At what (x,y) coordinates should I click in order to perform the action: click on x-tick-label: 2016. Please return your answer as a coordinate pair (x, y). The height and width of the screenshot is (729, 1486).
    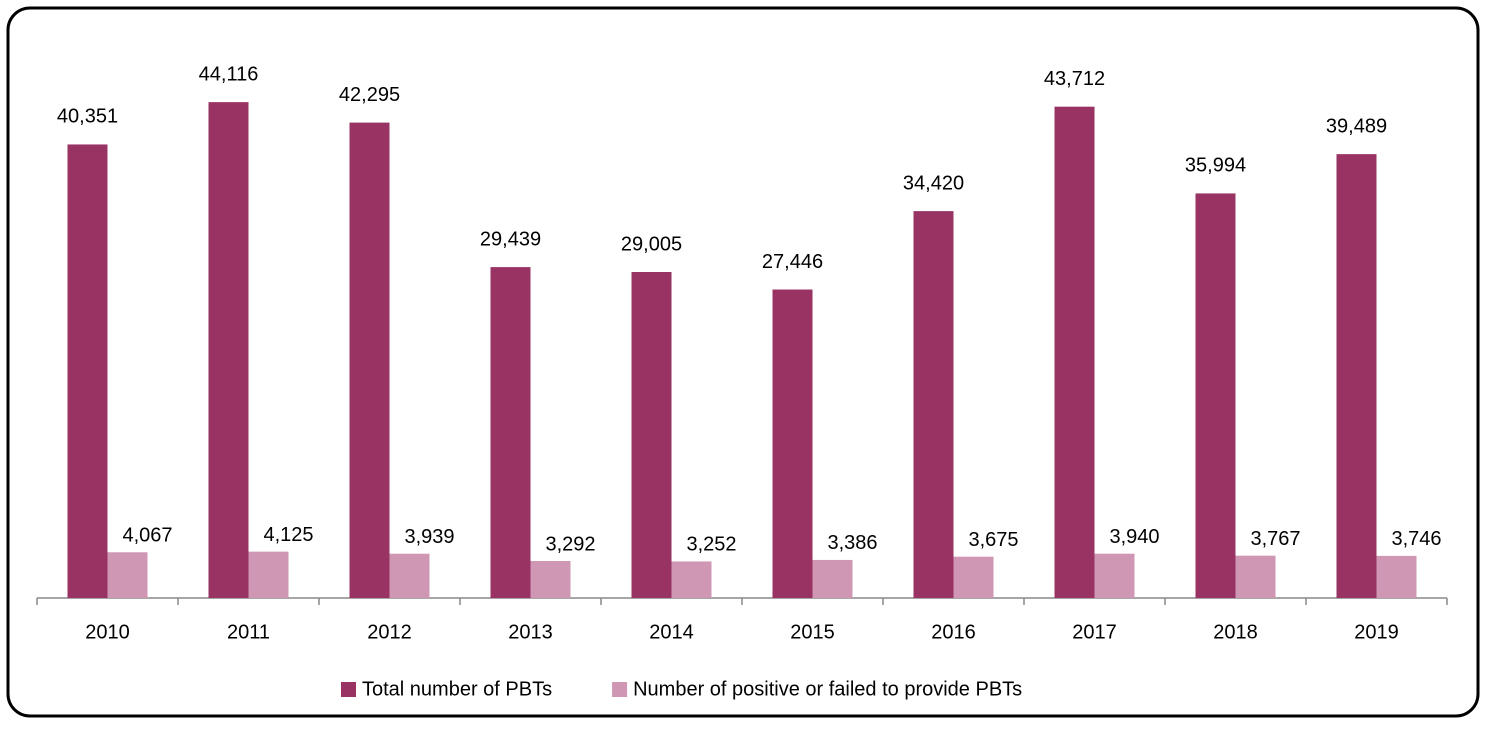
    Looking at the image, I should click on (953, 632).